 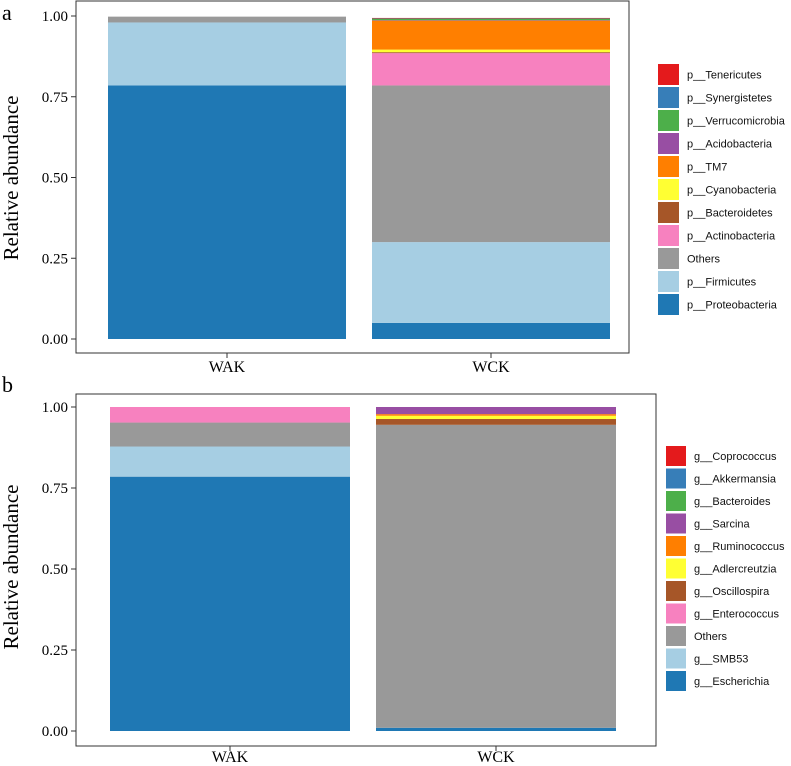 What do you see at coordinates (7, 384) in the screenshot?
I see `panel-letter: b` at bounding box center [7, 384].